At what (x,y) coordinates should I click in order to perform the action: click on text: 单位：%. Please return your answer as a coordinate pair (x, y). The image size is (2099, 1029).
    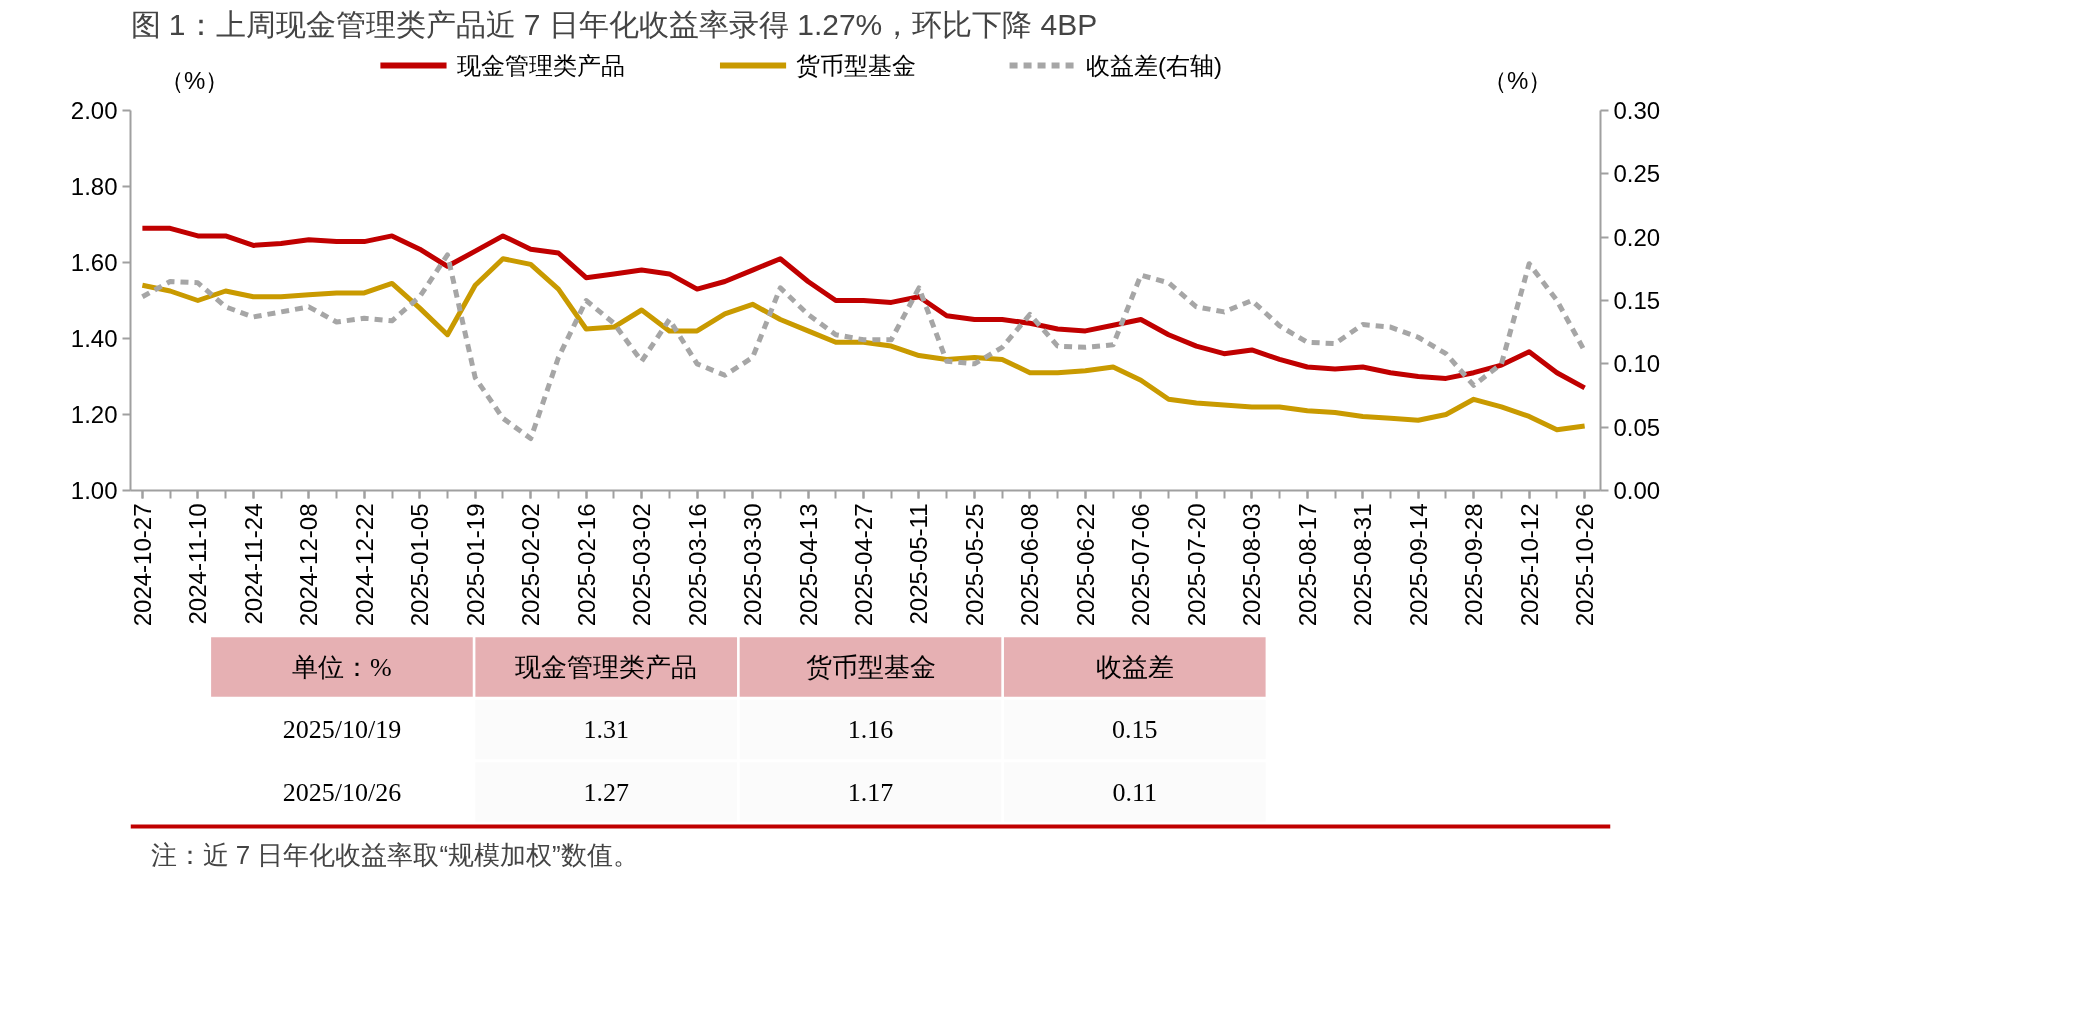
    Looking at the image, I should click on (342, 667).